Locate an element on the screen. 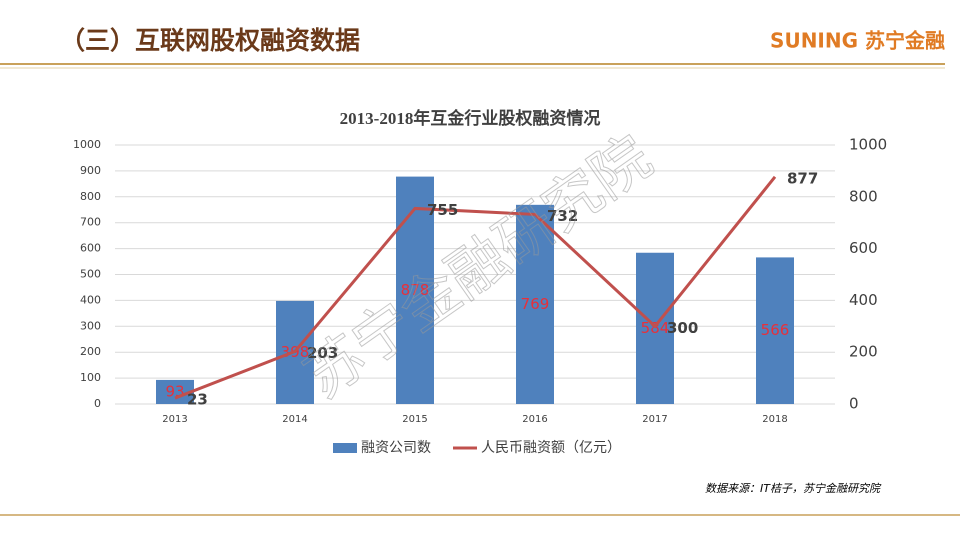  legend-label: 融资公司数 is located at coordinates (396, 448).